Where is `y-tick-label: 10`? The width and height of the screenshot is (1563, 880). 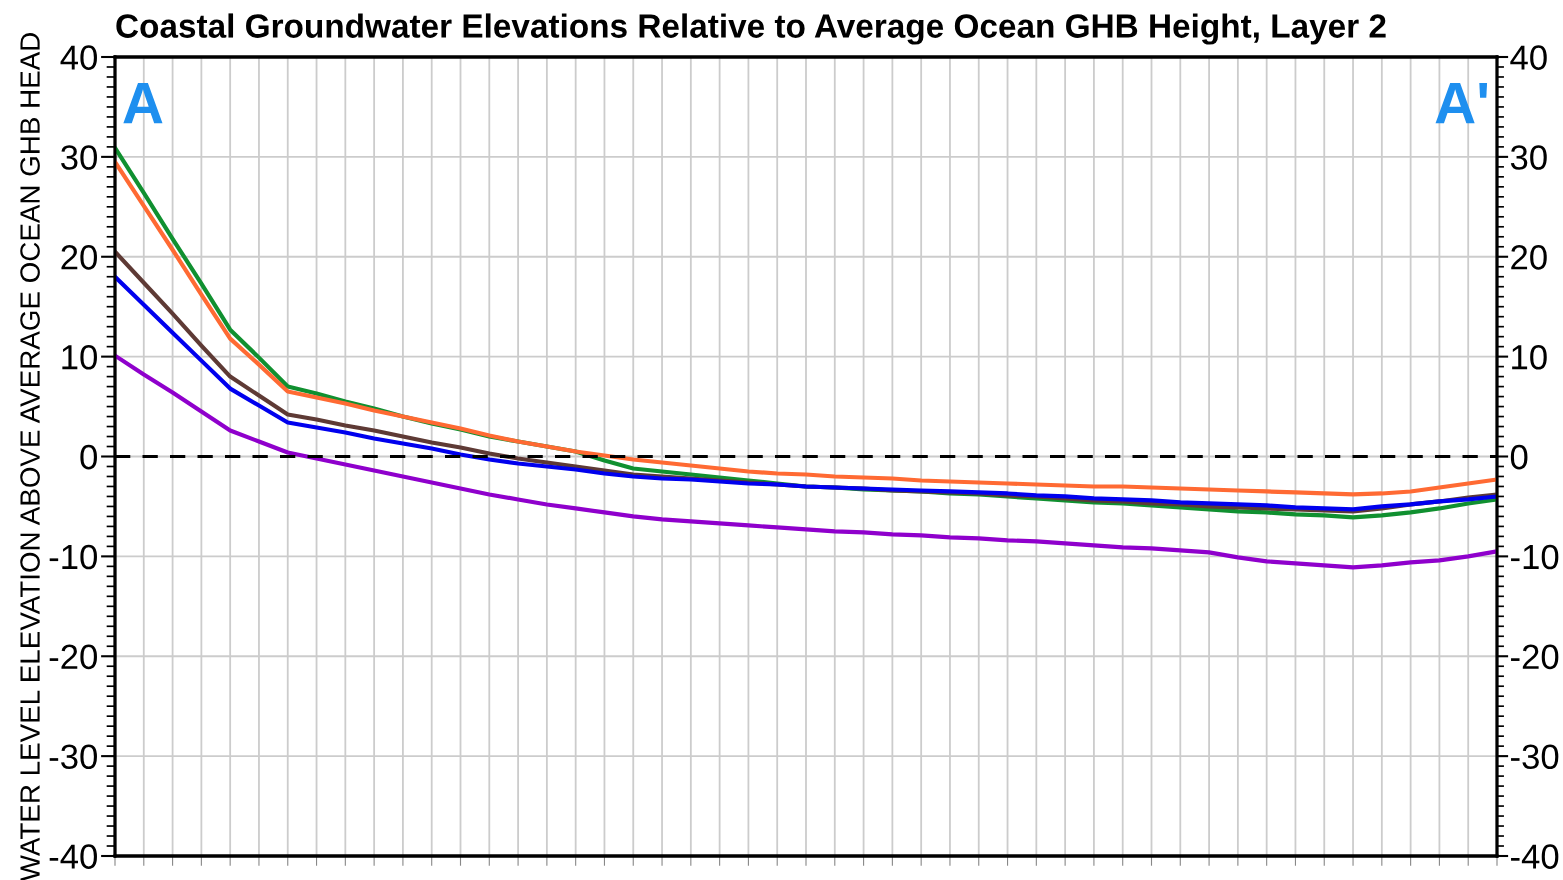 y-tick-label: 10 is located at coordinates (79, 357).